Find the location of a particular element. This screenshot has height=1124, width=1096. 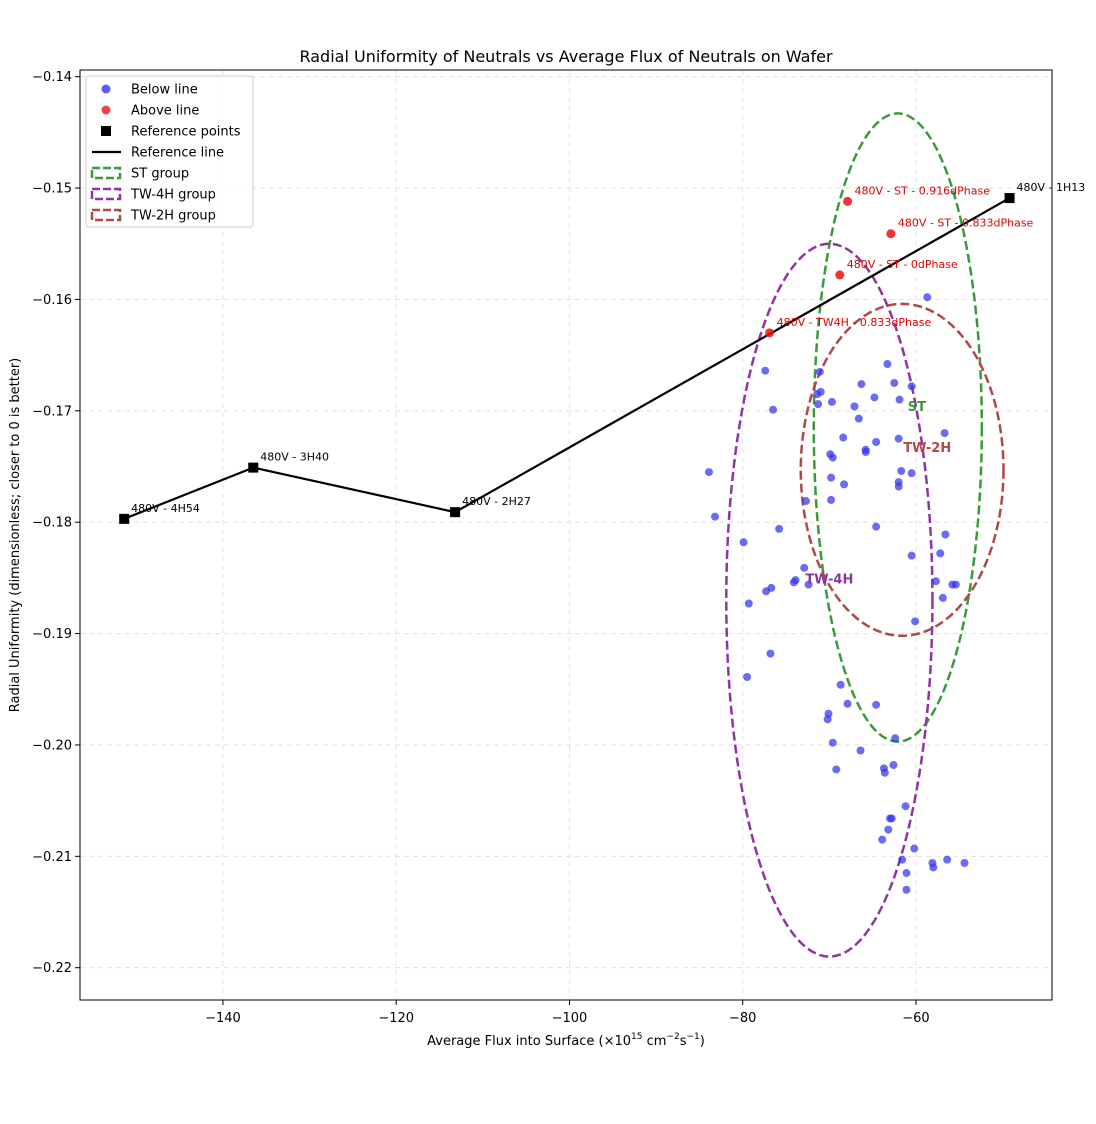

y-tick-label: −0.18 is located at coordinates (52, 523).